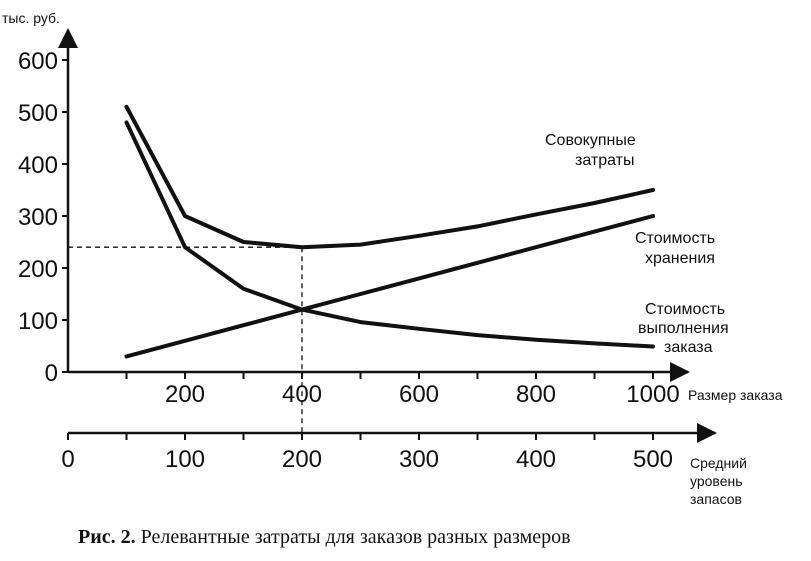  I want to click on x-axis-secondary-label-line: Средний, so click(718, 463).